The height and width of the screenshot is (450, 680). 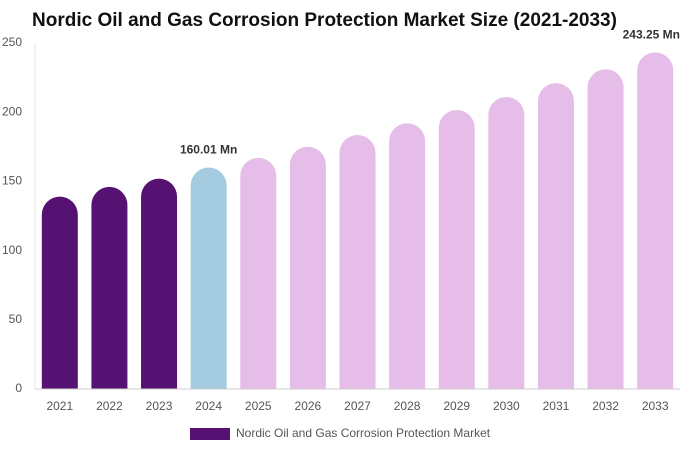 I want to click on y-tick-label: 0, so click(x=18, y=388).